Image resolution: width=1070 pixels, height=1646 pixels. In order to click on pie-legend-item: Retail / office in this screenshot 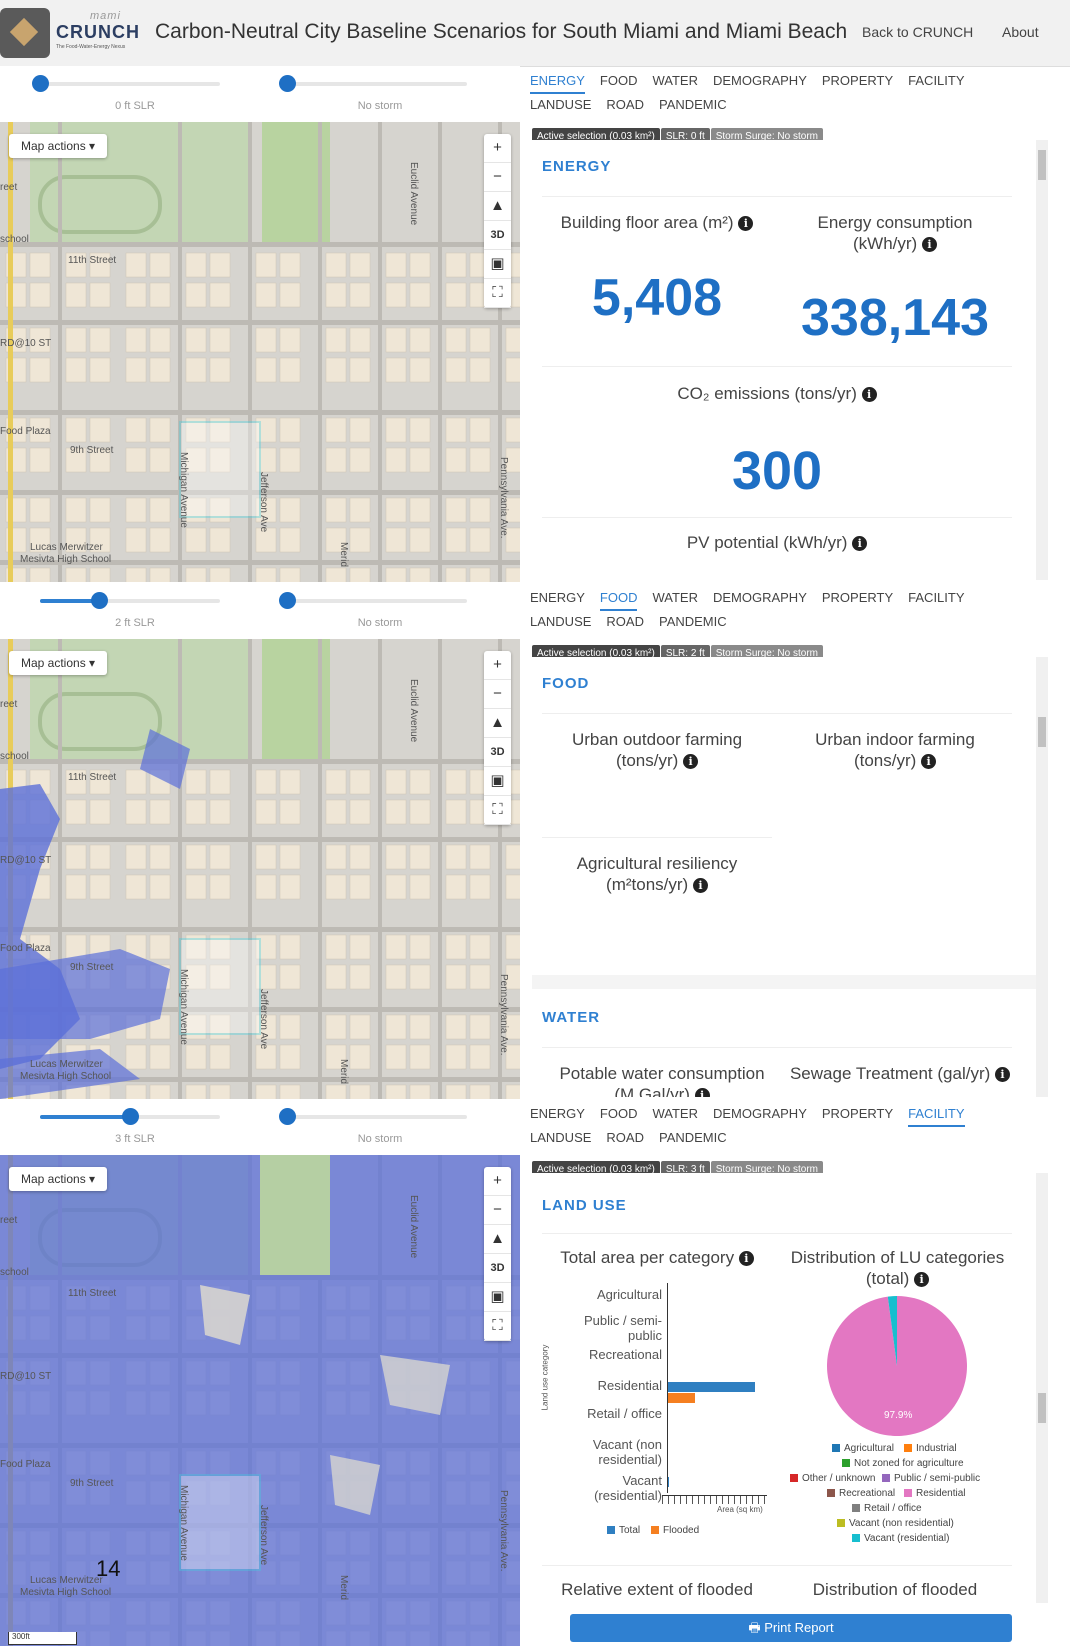, I will do `click(887, 1508)`.